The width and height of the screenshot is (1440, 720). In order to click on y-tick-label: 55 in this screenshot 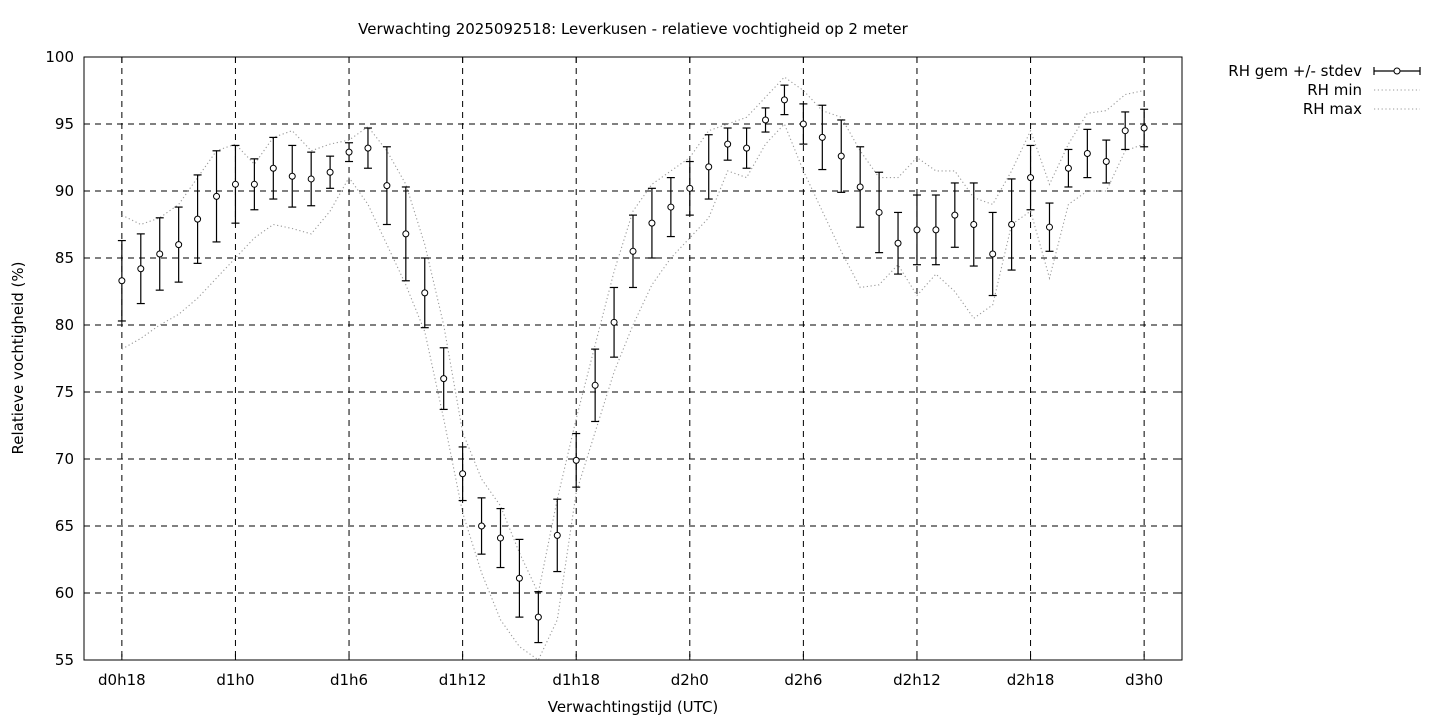, I will do `click(64, 660)`.